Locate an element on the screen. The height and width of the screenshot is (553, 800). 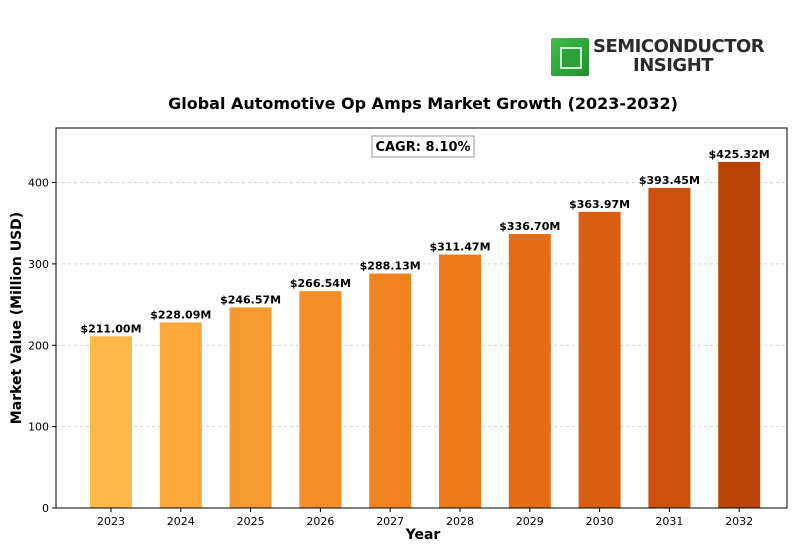
x-tick-label: 2029 is located at coordinates (530, 521).